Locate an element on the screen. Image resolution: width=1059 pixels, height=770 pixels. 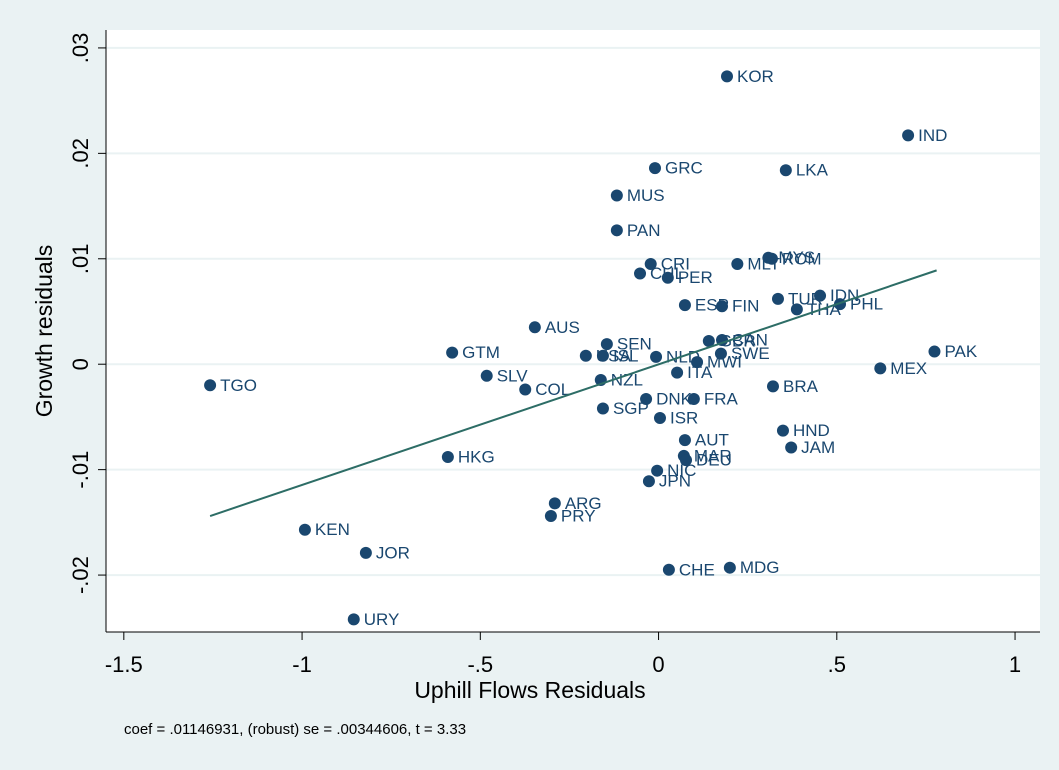
point-label: MYS is located at coordinates (796, 257).